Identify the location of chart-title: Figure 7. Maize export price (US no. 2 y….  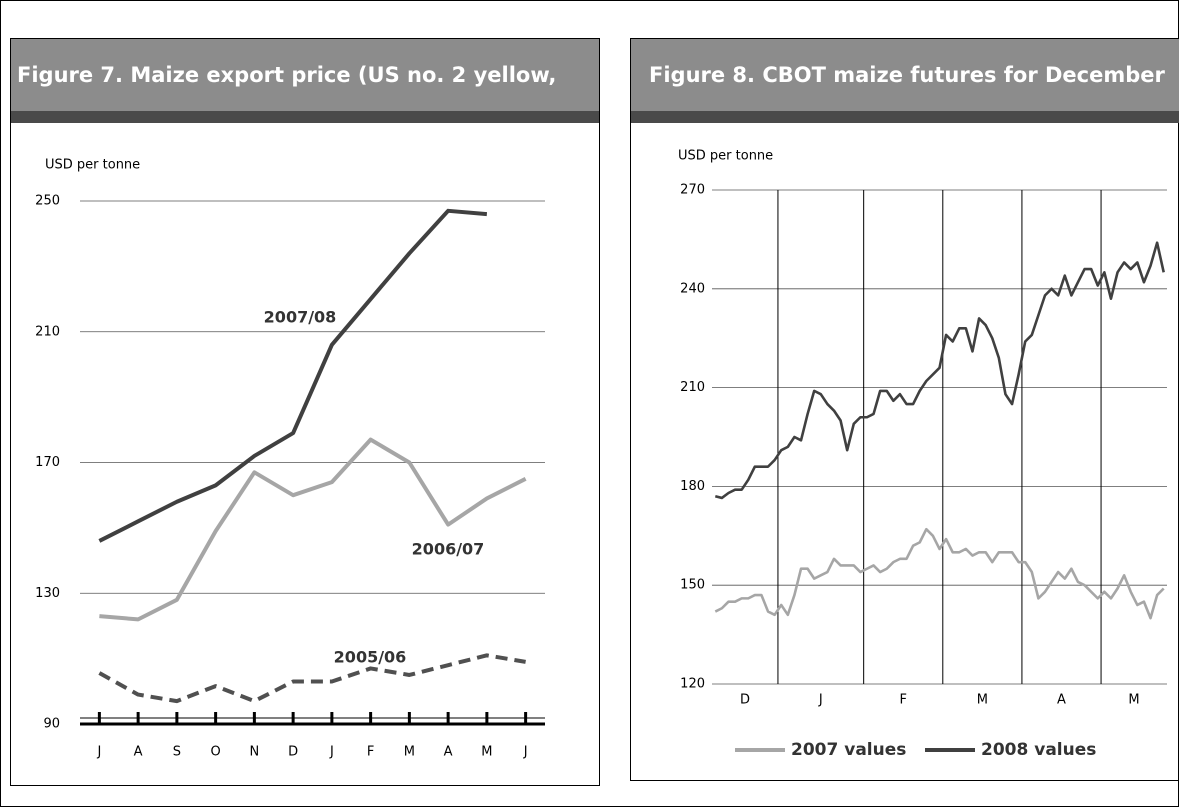
(305, 99).